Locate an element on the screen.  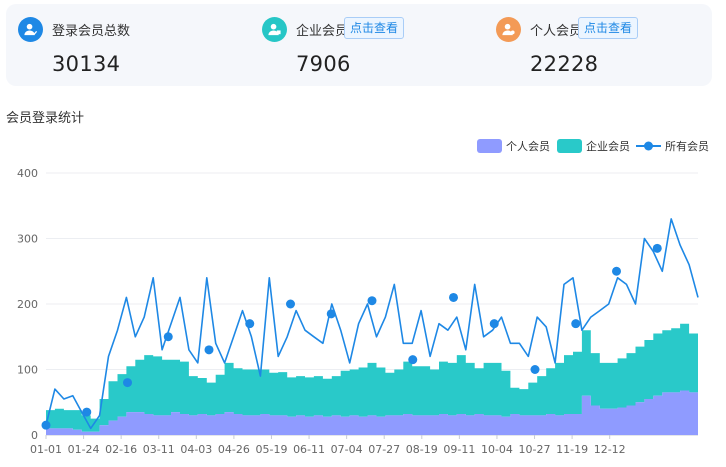
x-tick-label: 03-11 is located at coordinates (159, 449).